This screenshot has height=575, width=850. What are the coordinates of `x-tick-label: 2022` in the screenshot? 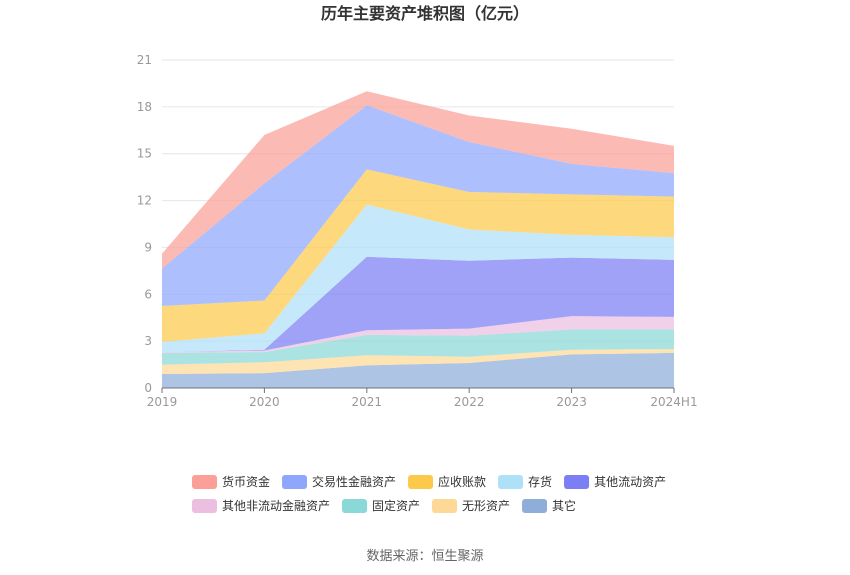 It's located at (469, 402).